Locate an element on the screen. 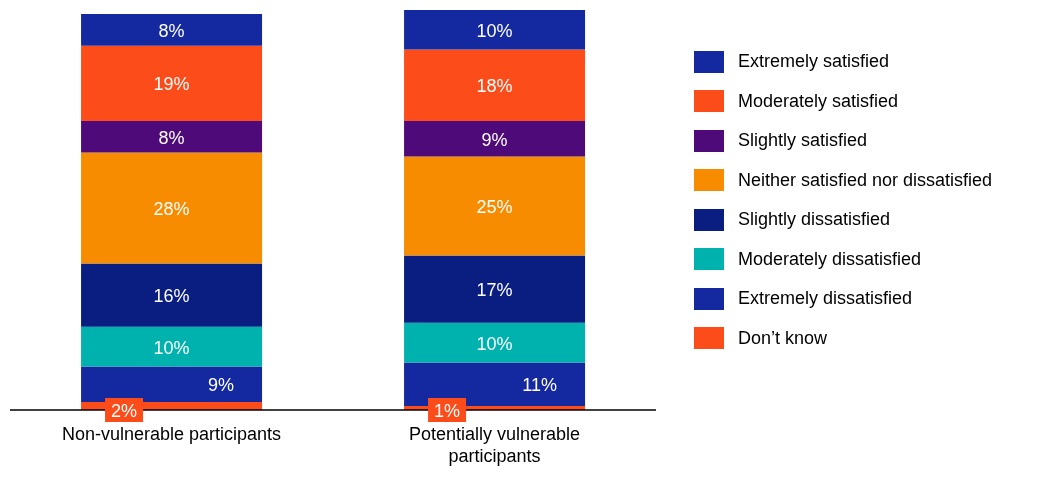  legend-label: Slightly satisfied is located at coordinates (803, 141).